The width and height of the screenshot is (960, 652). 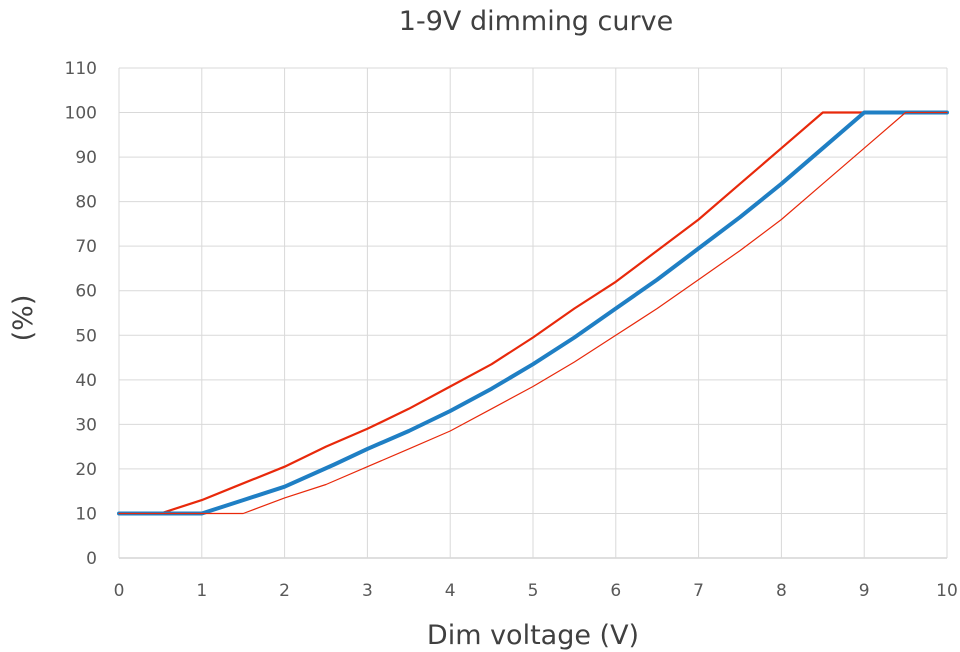 I want to click on y-tick-label: 0, so click(x=91, y=559).